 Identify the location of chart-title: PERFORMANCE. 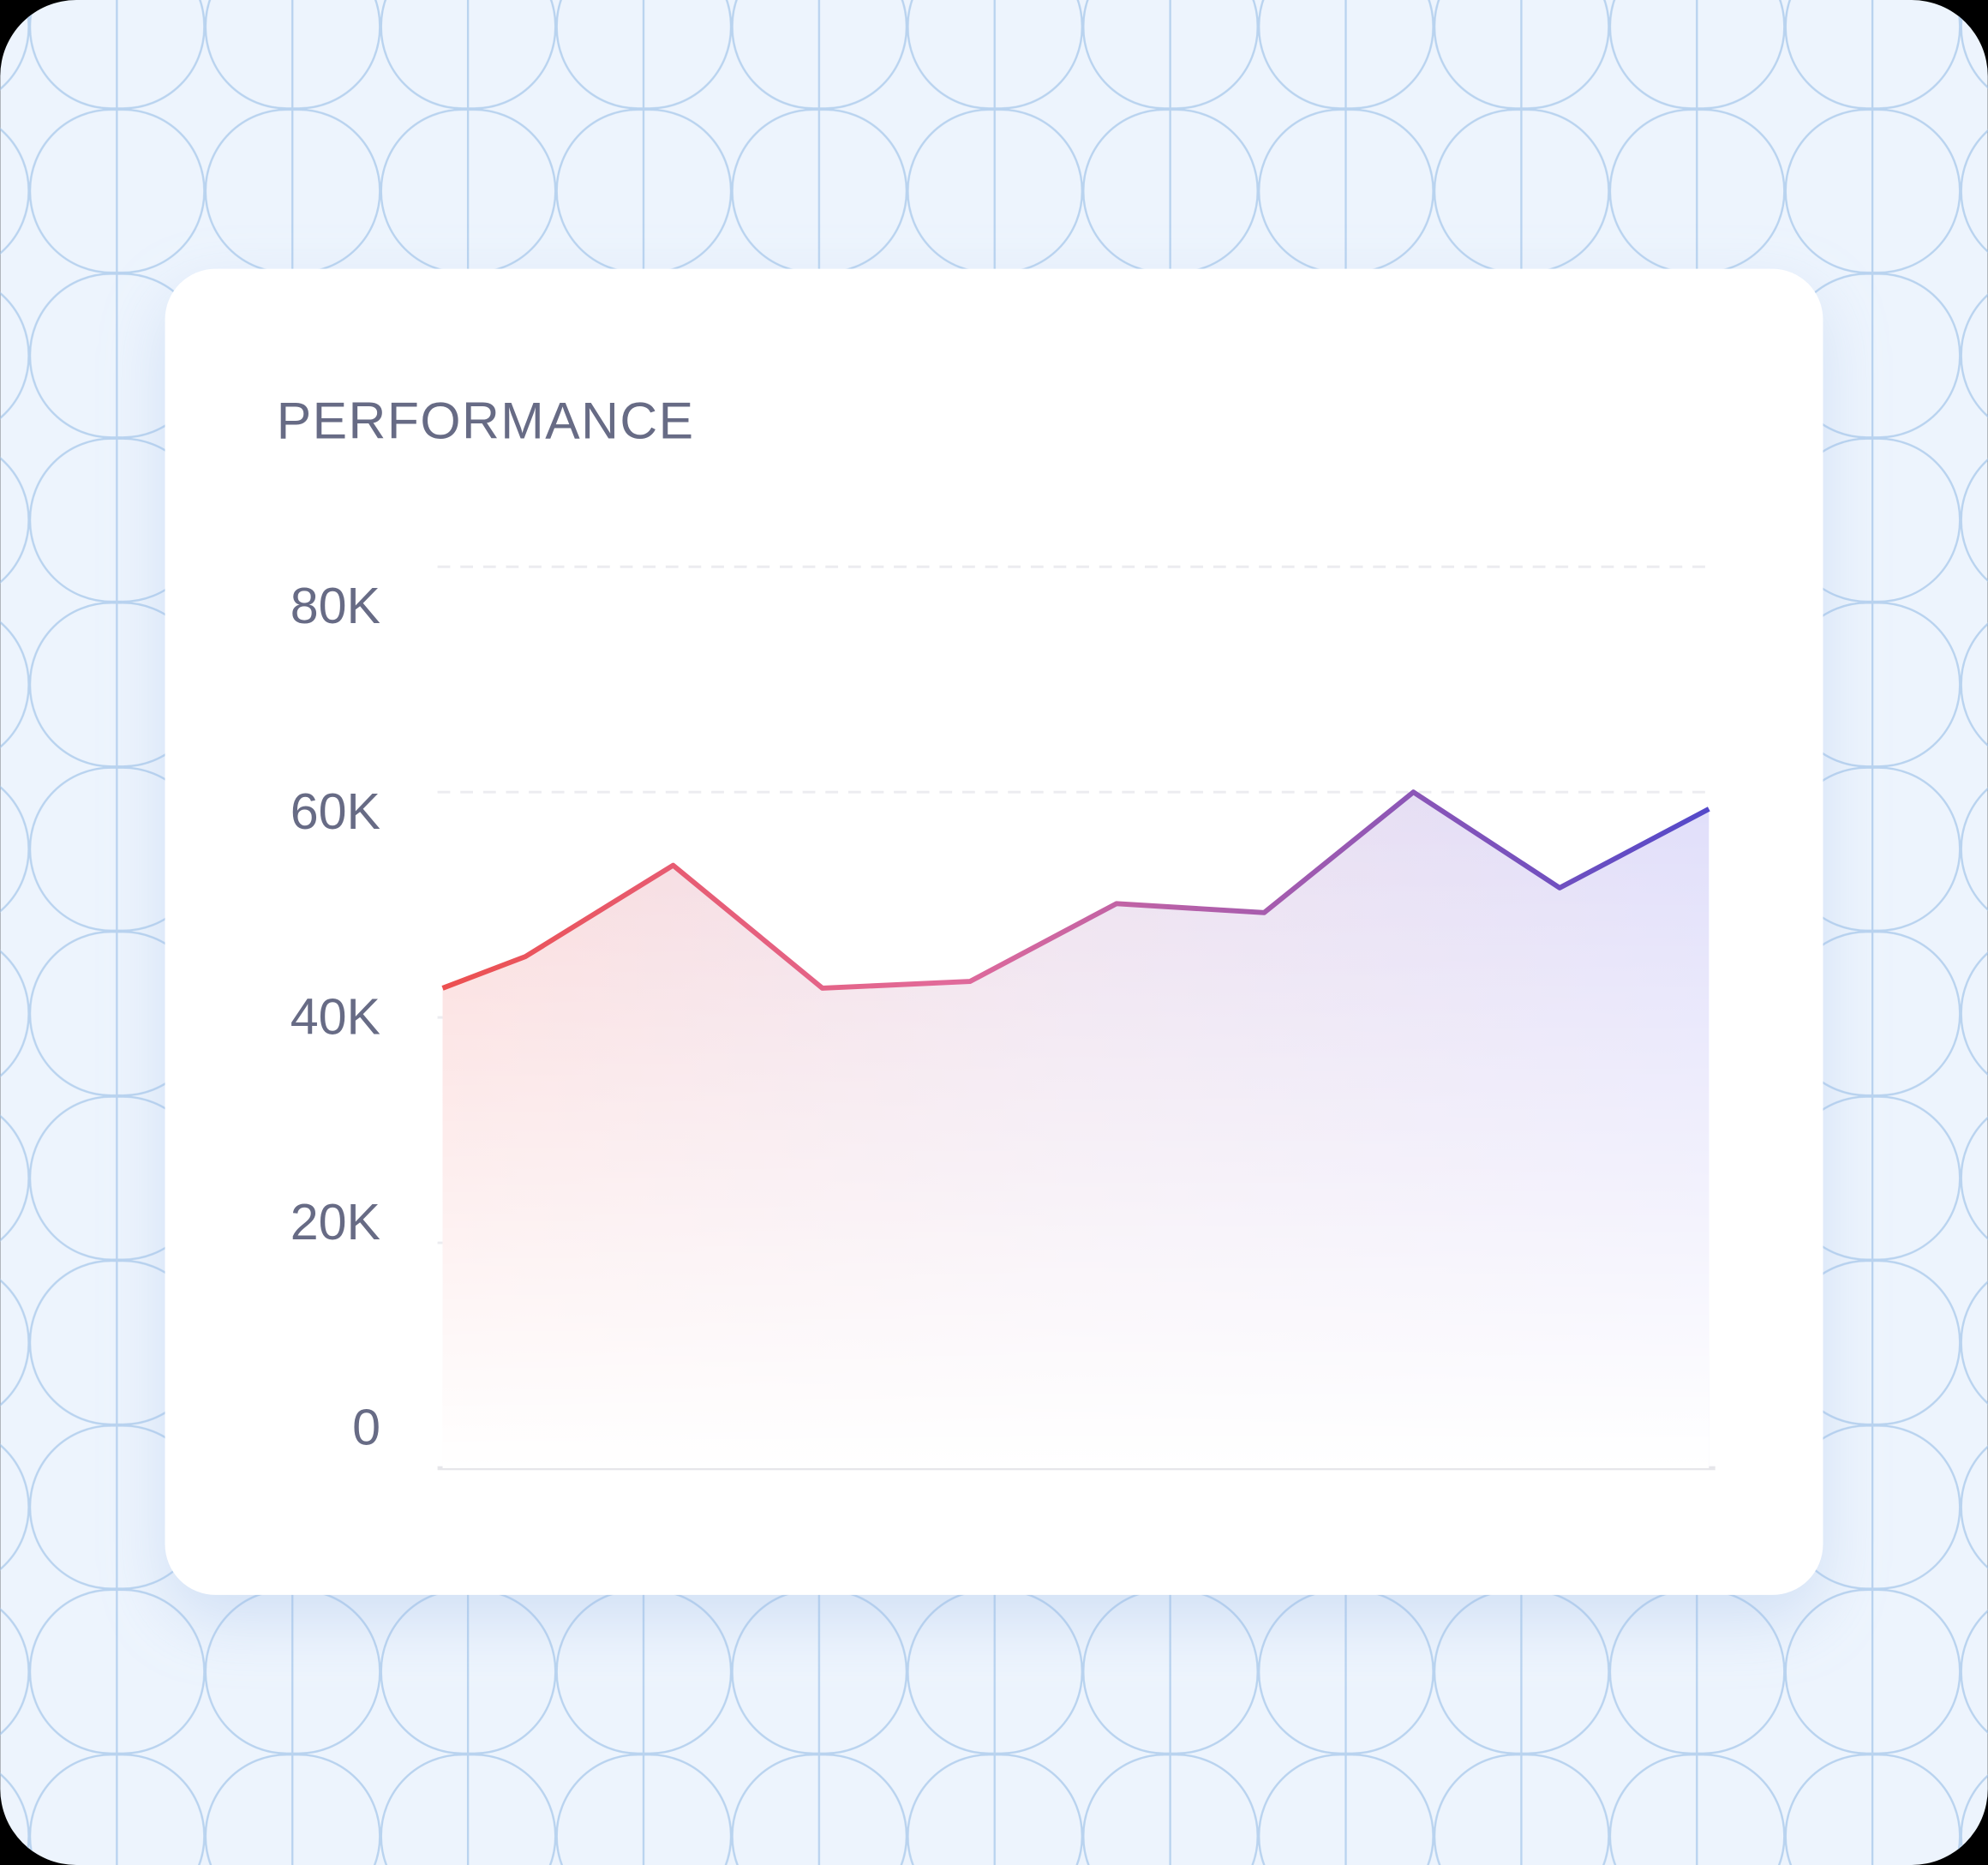
(486, 421).